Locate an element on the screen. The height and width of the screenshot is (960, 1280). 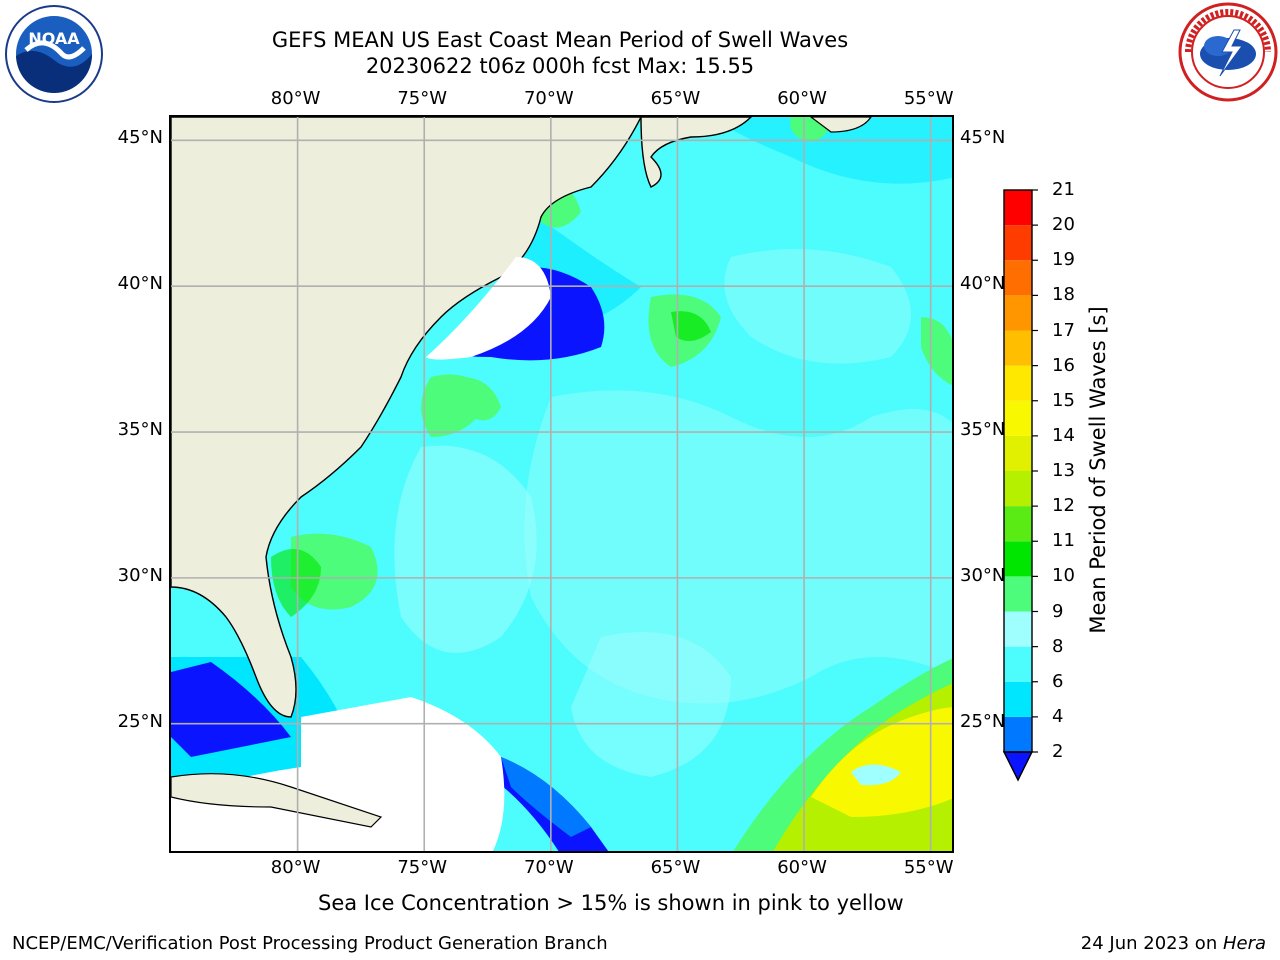
colorbar-tick-label: 10 is located at coordinates (1063, 576).